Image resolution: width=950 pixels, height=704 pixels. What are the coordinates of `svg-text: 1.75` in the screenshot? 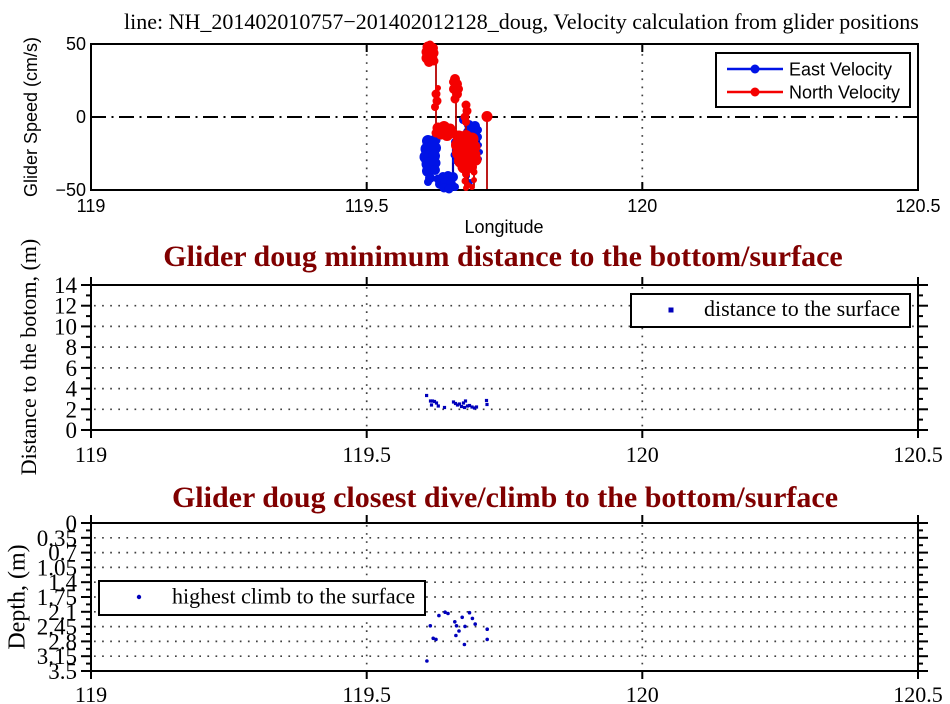 It's located at (57, 597).